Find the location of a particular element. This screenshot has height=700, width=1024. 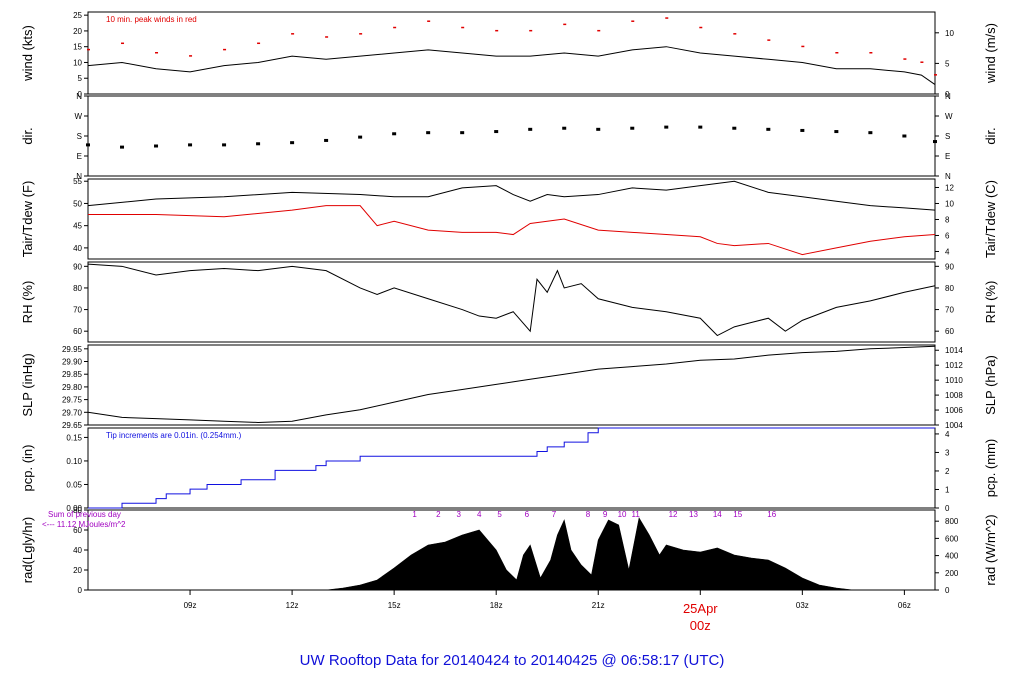

y2-tick-label: 70 is located at coordinates (949, 310).